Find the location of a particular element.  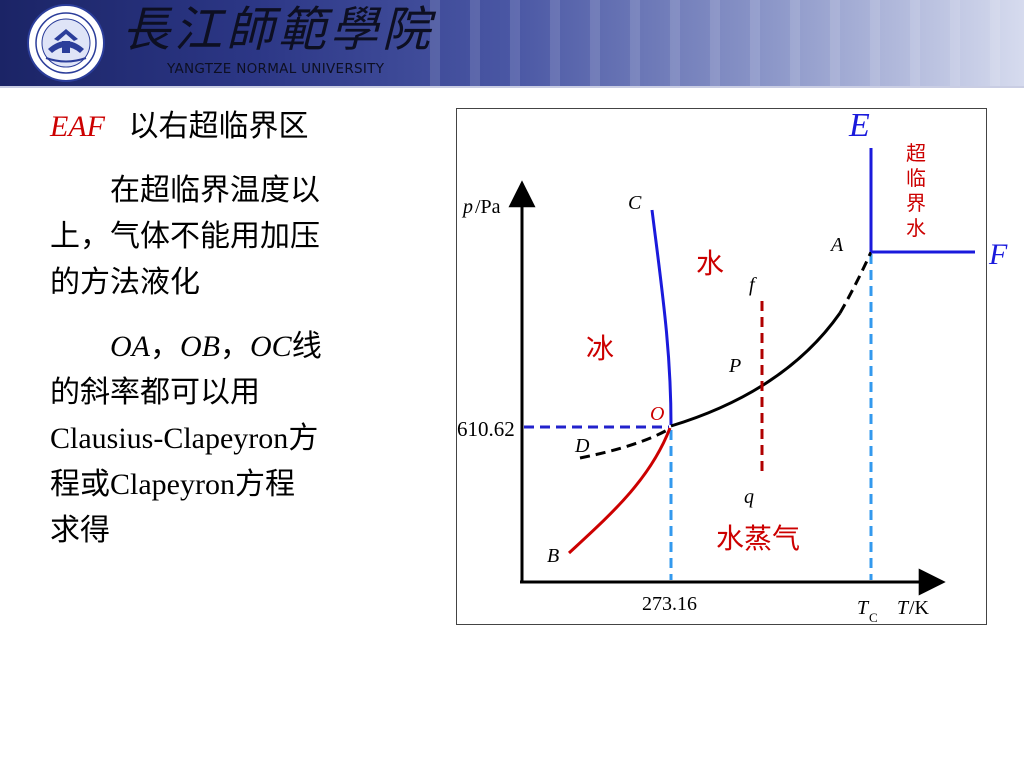

region-water: 水 is located at coordinates (710, 264).